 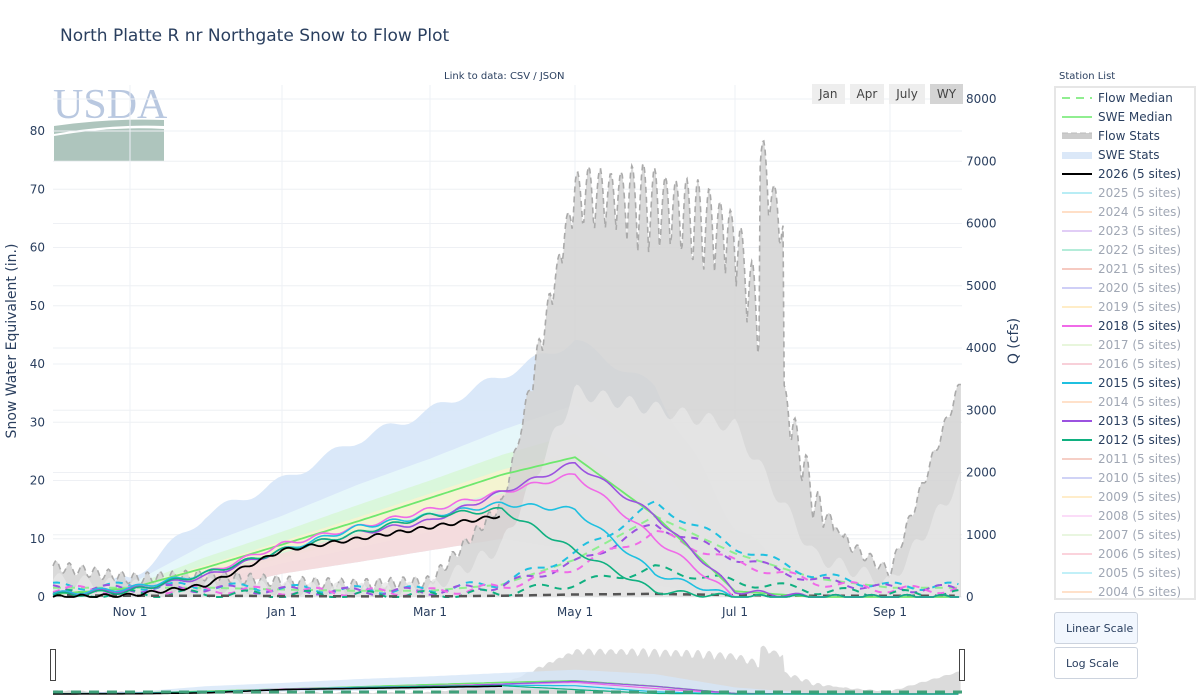 I want to click on svg-text: 8000, so click(x=981, y=99).